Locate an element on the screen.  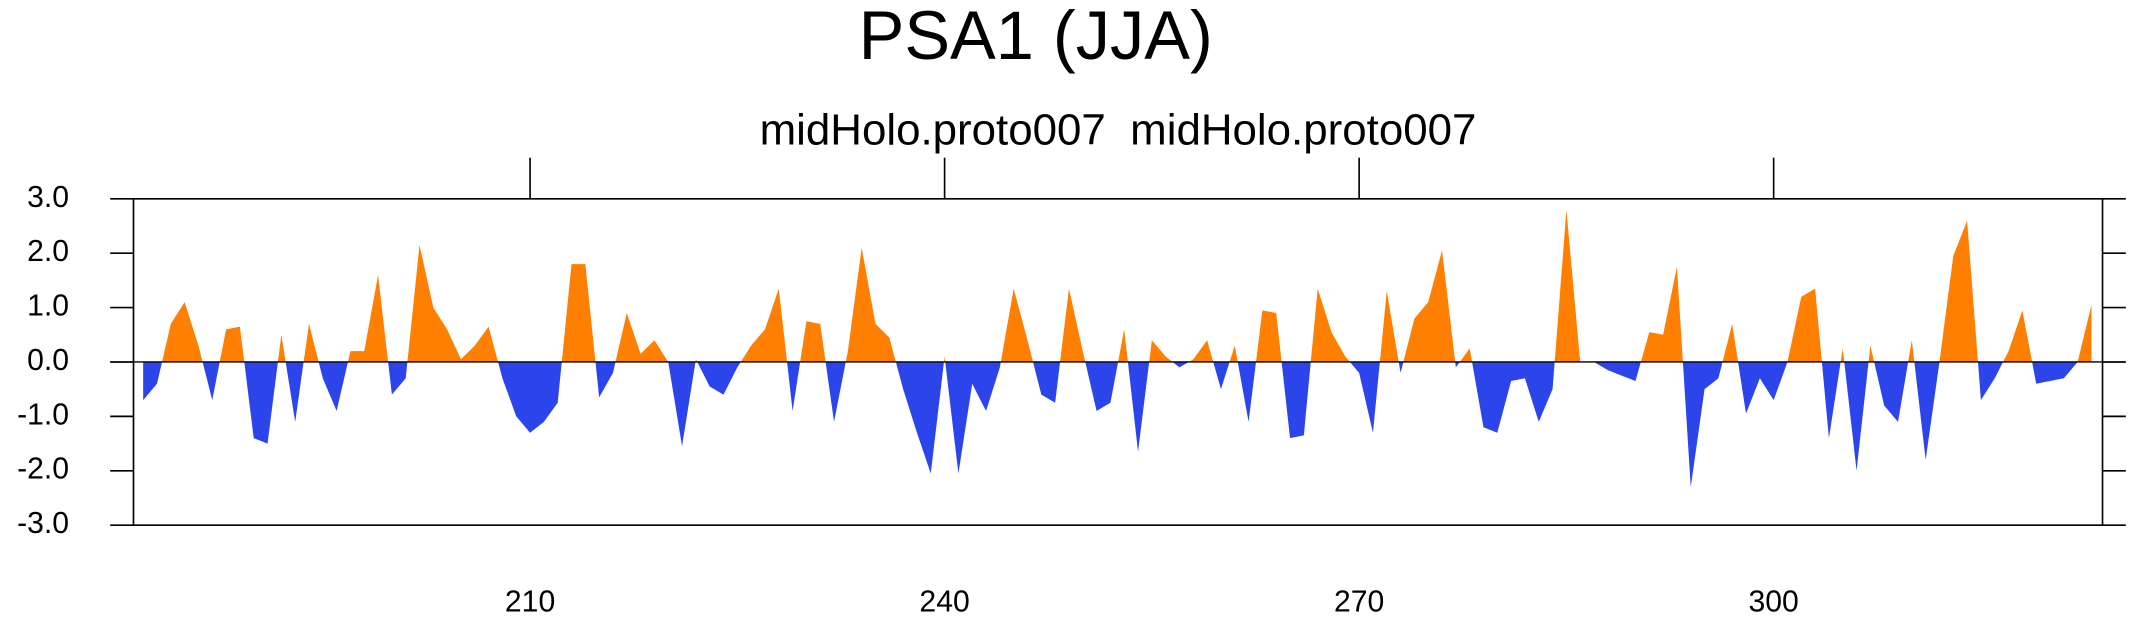
x-tick-label: 210 is located at coordinates (530, 601).